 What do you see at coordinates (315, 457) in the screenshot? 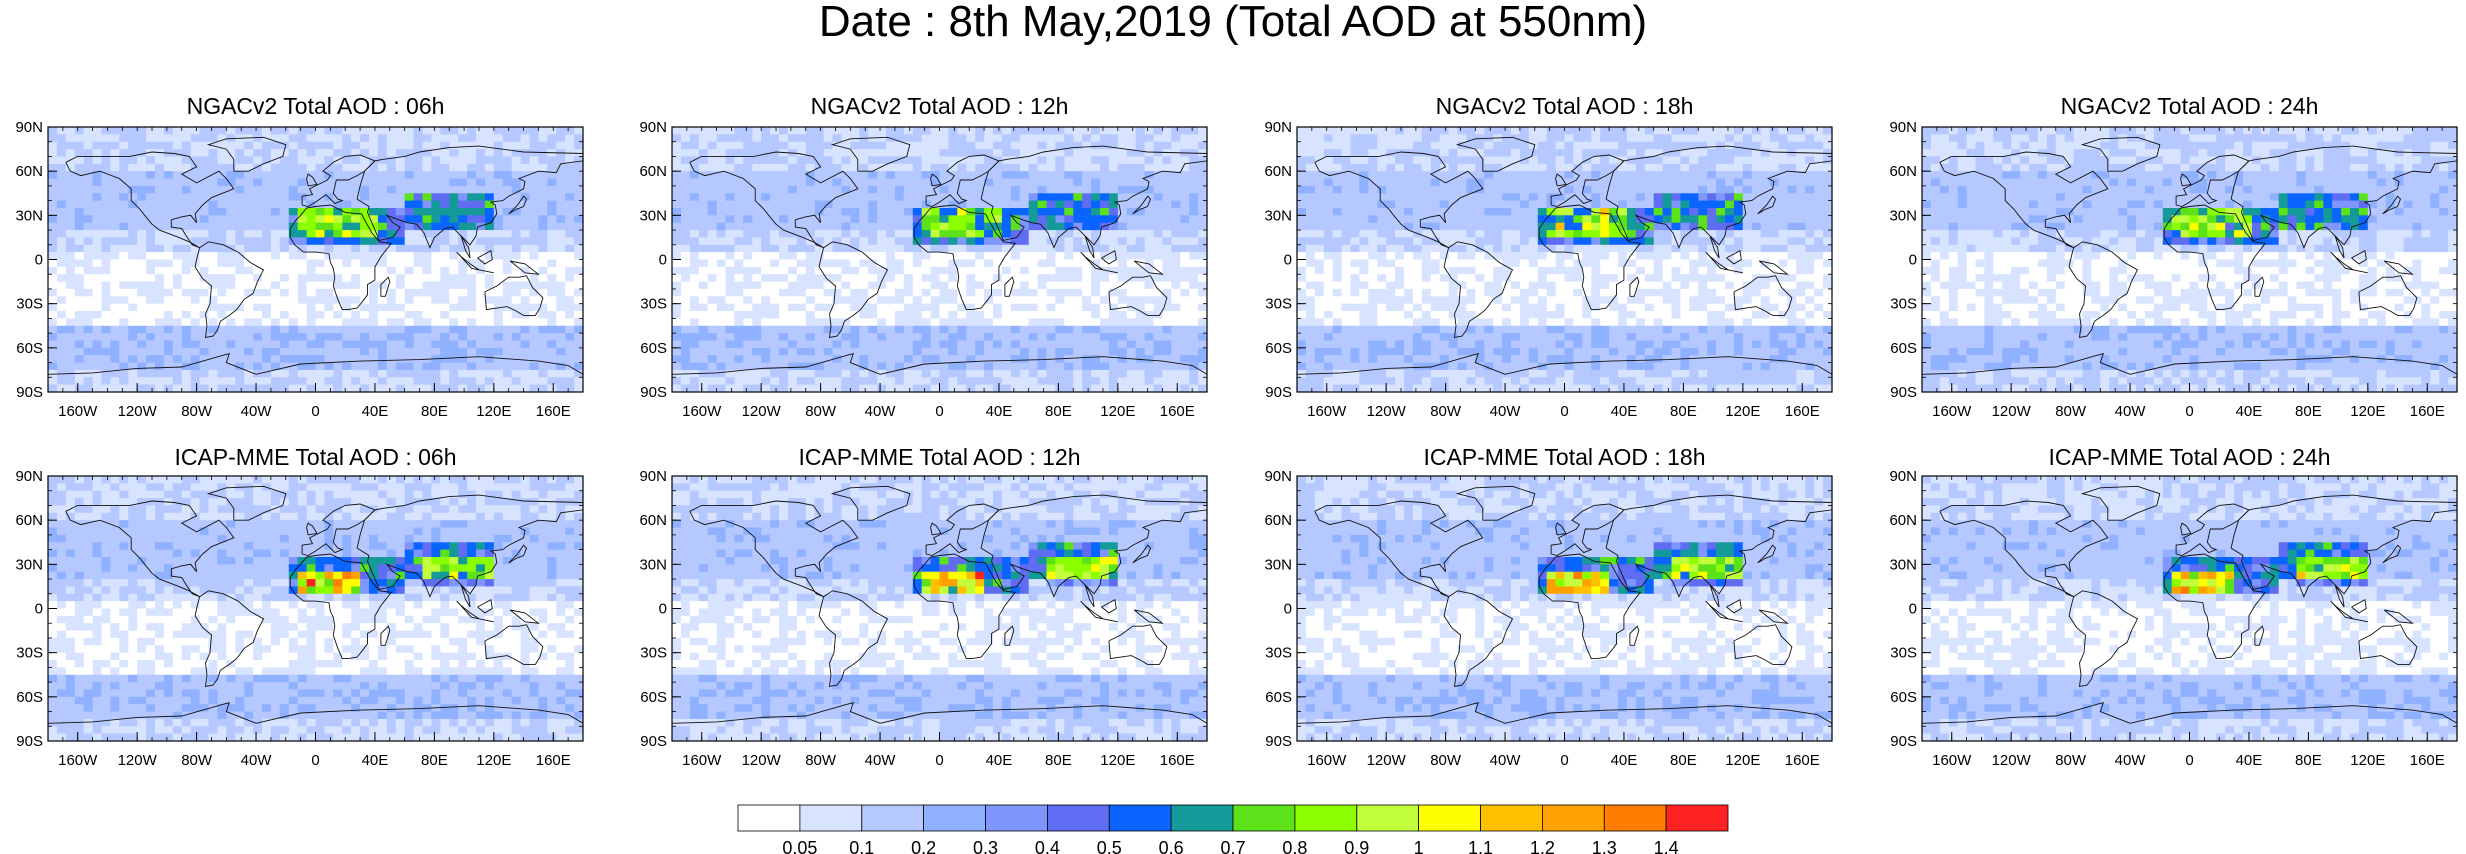
I see `panel-title: ICAP-MME Total AOD : 06h` at bounding box center [315, 457].